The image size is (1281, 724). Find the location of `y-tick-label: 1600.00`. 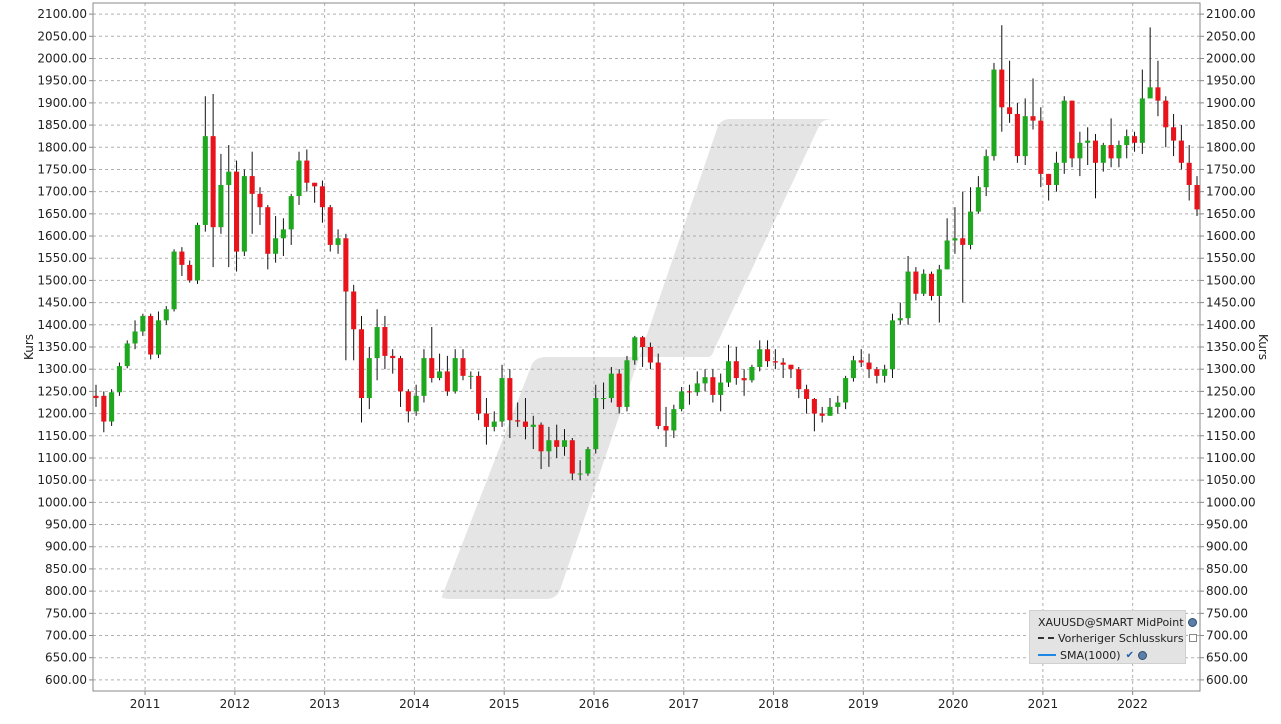

y-tick-label: 1600.00 is located at coordinates (62, 236).